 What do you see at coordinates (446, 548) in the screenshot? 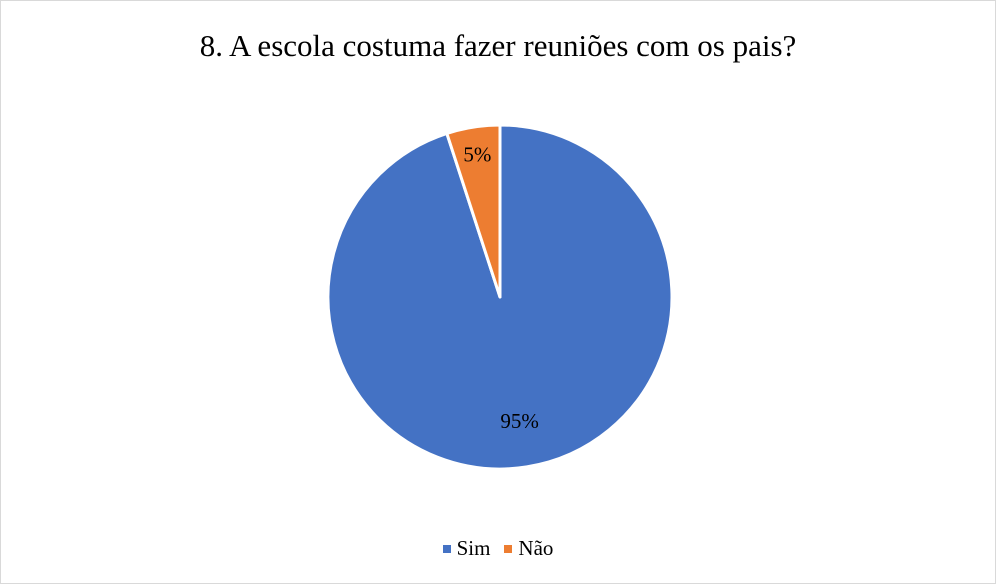
I see `legend-swatch-sim` at bounding box center [446, 548].